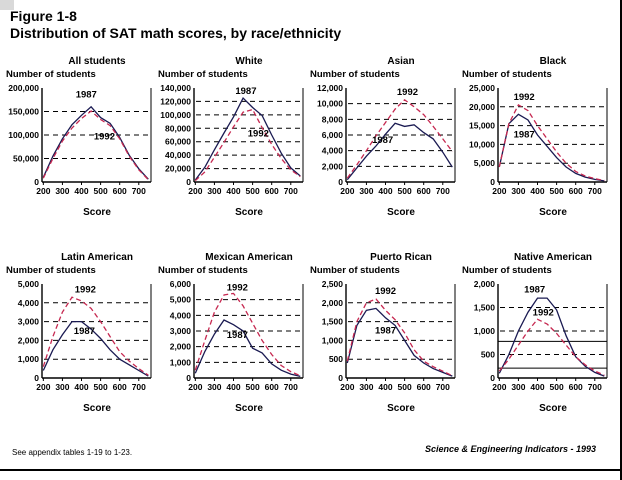 Image resolution: width=622 pixels, height=480 pixels. Describe the element at coordinates (72, 452) in the screenshot. I see `appendix-note: See appendix tables 1-19 to 1-23.` at that location.